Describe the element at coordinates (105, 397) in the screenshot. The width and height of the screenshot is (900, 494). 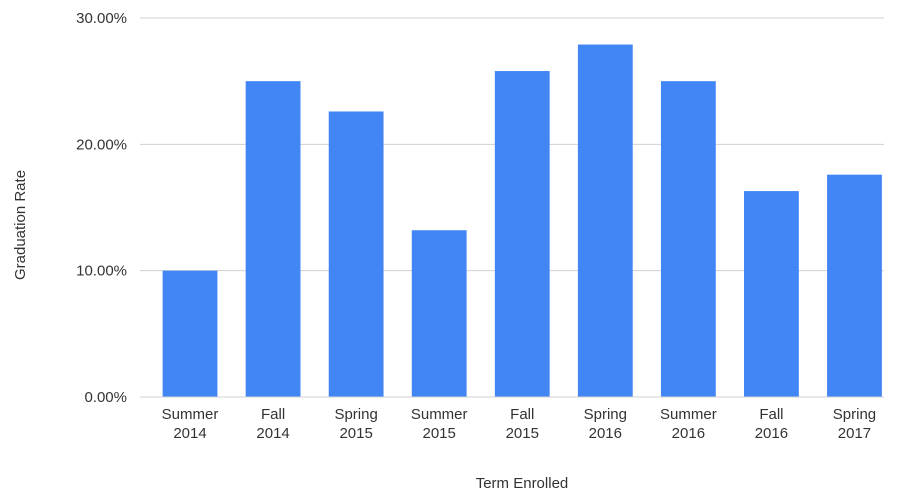
I see `y-tick-label: 0.00%` at that location.